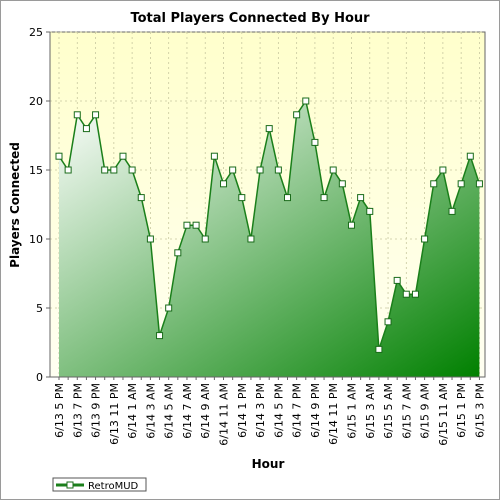  Describe the element at coordinates (351, 411) in the screenshot. I see `x-tick-label: 6/15 1 AM` at that location.